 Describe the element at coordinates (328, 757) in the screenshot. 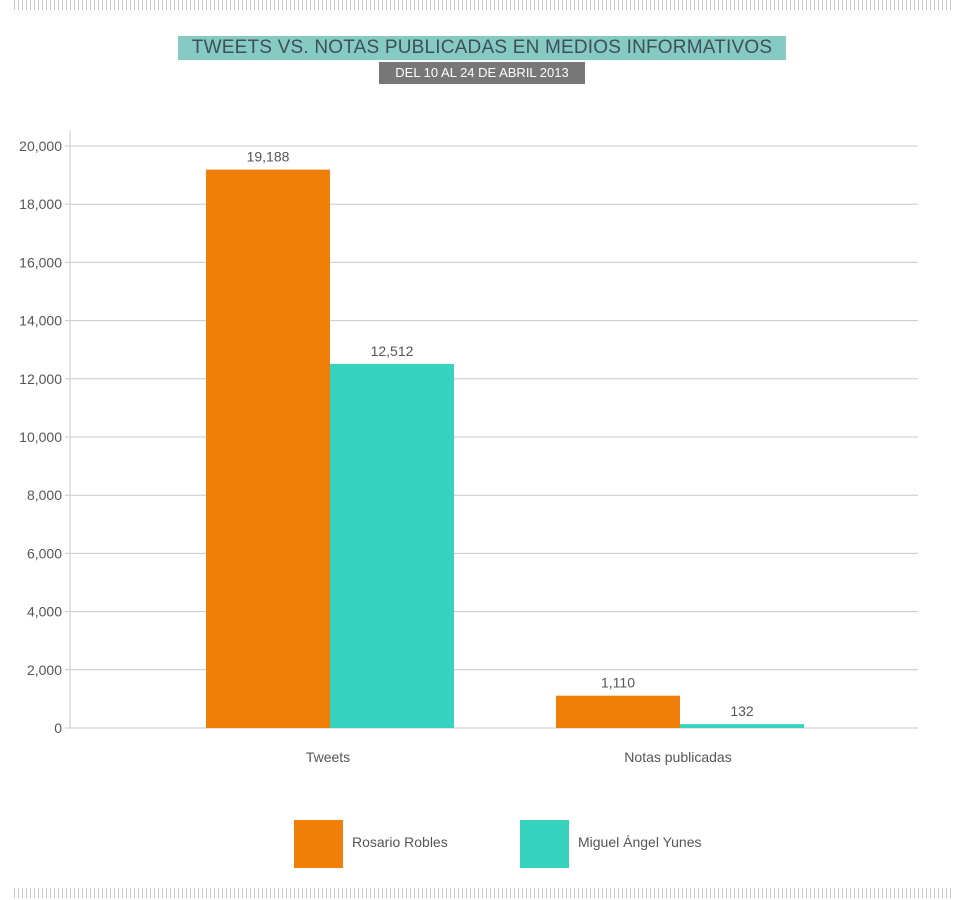

I see `x-tick-label: Tweets` at that location.